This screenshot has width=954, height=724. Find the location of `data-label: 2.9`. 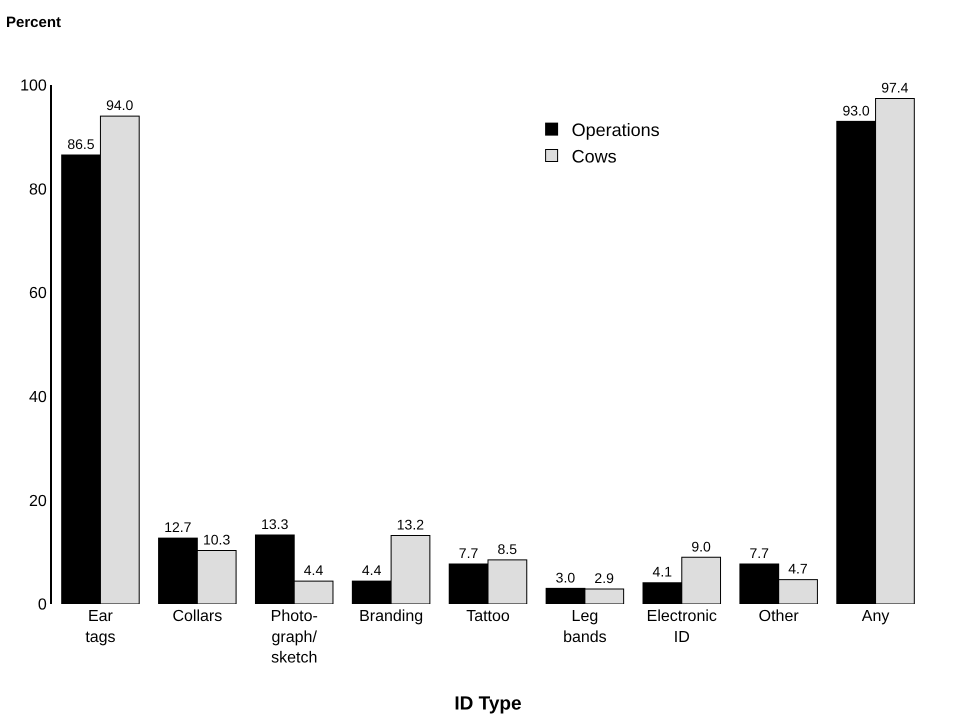

data-label: 2.9 is located at coordinates (604, 578).